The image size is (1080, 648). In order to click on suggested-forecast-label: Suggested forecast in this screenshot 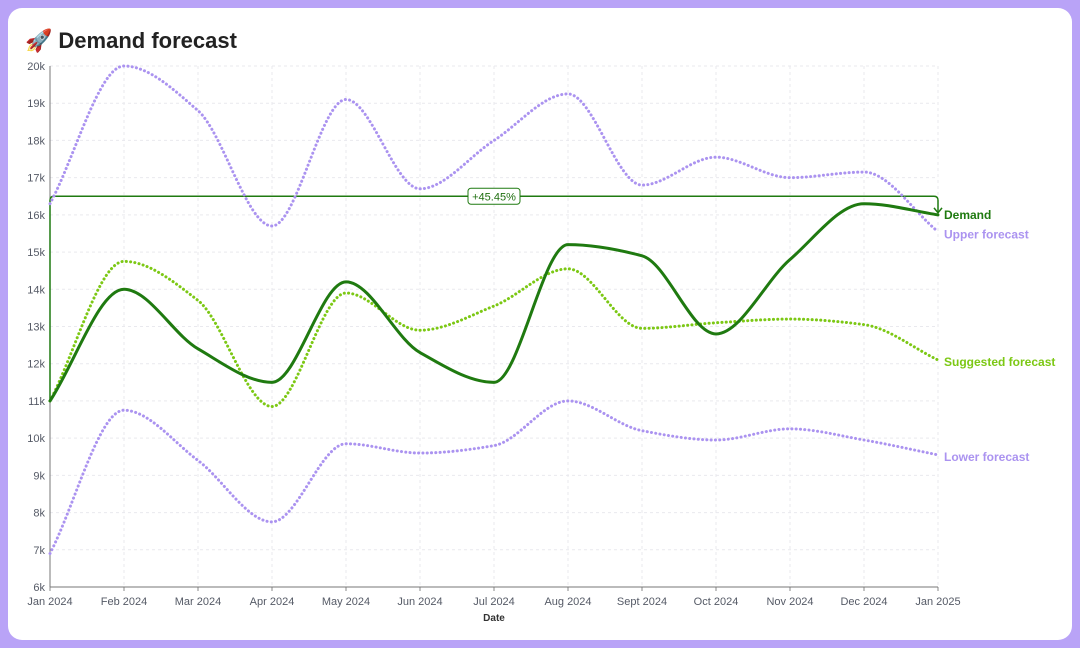, I will do `click(999, 362)`.